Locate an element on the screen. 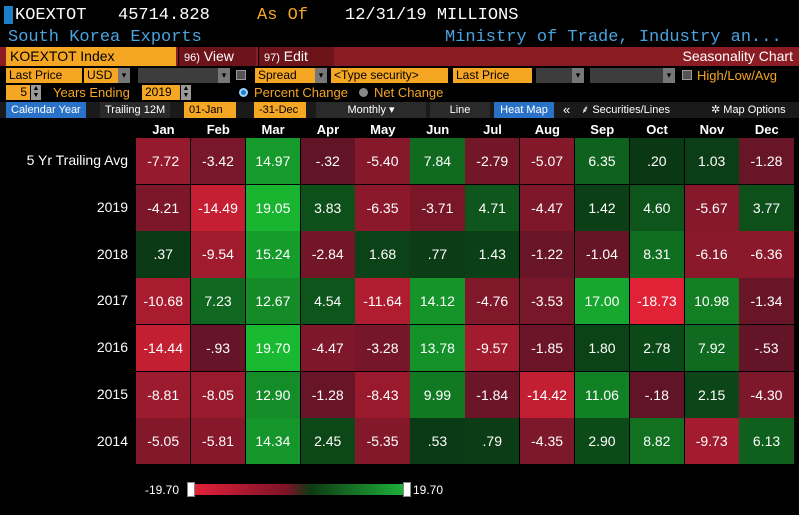  type-security-input: <Type security> is located at coordinates (389, 75).